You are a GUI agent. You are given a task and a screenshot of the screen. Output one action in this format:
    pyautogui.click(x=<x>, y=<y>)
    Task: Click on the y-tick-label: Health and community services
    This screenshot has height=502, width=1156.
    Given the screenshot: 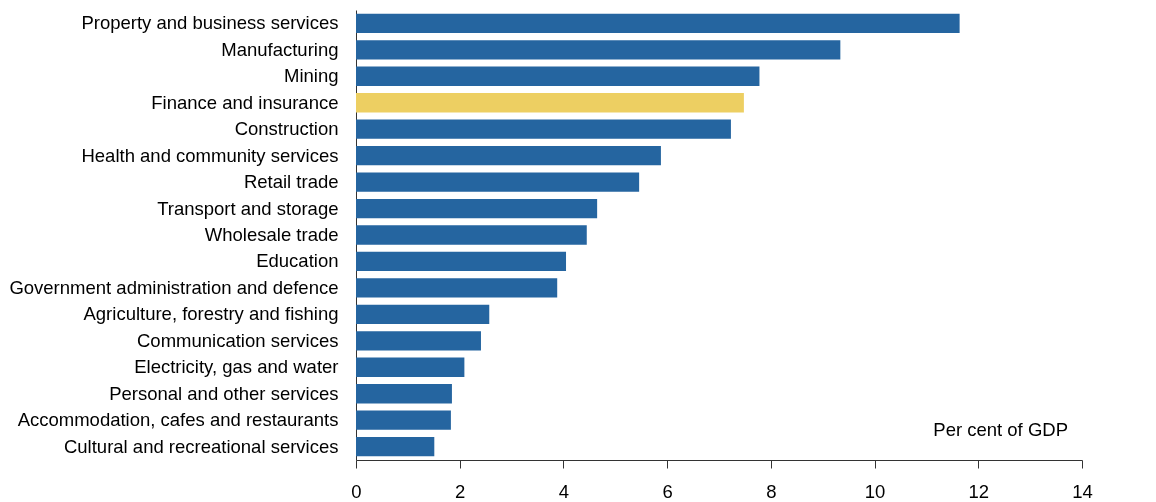 What is the action you would take?
    pyautogui.click(x=210, y=155)
    